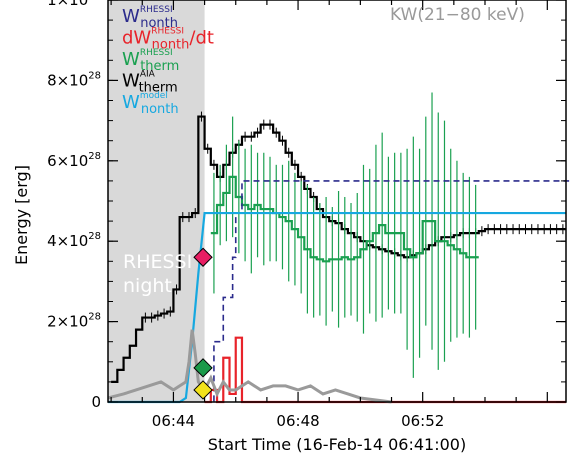  What do you see at coordinates (156, 201) in the screenshot?
I see `night-band` at bounding box center [156, 201].